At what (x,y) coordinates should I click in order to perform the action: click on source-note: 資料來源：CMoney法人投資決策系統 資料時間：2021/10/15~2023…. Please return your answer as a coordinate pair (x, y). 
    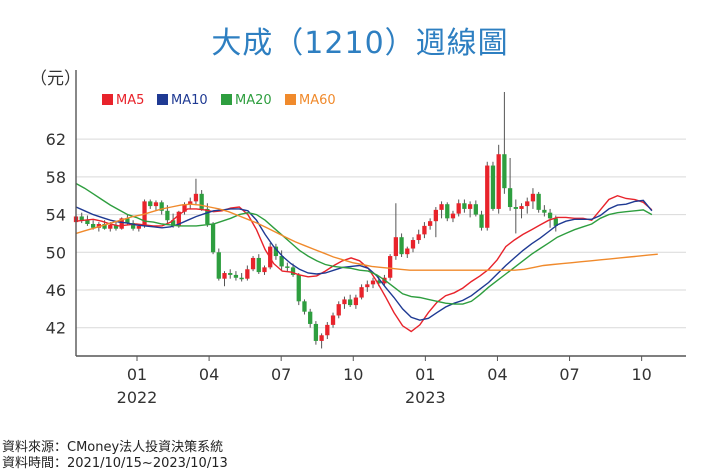
    Looking at the image, I should click on (115, 456).